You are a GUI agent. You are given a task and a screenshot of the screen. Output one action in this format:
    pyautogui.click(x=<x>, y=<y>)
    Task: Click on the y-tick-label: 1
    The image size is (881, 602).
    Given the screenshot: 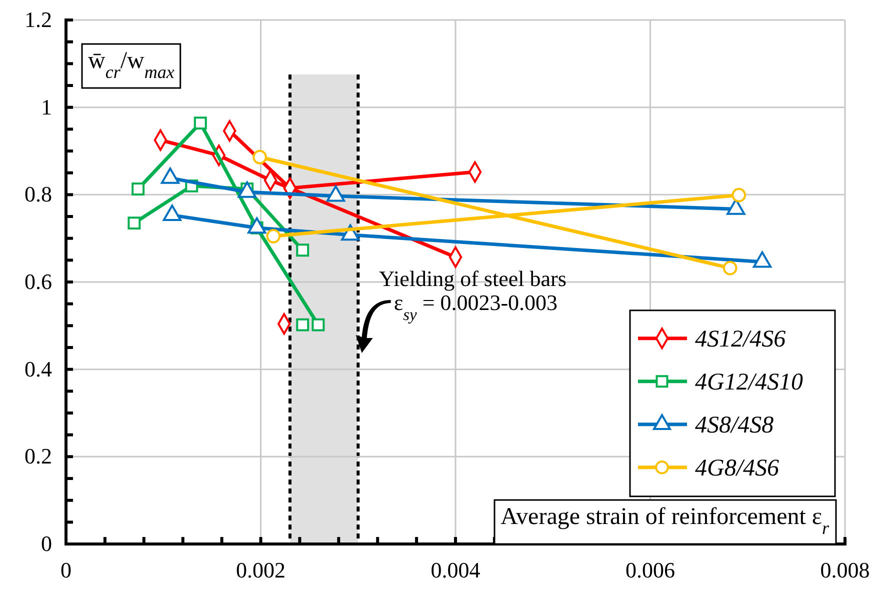 What is the action you would take?
    pyautogui.click(x=46, y=107)
    